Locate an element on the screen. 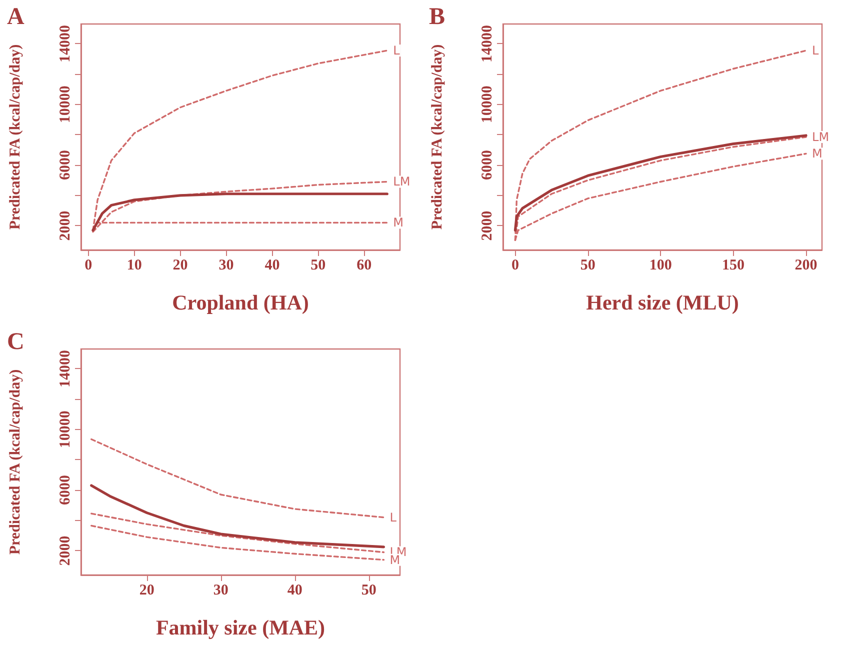  x-tick-label: 60 is located at coordinates (364, 266).